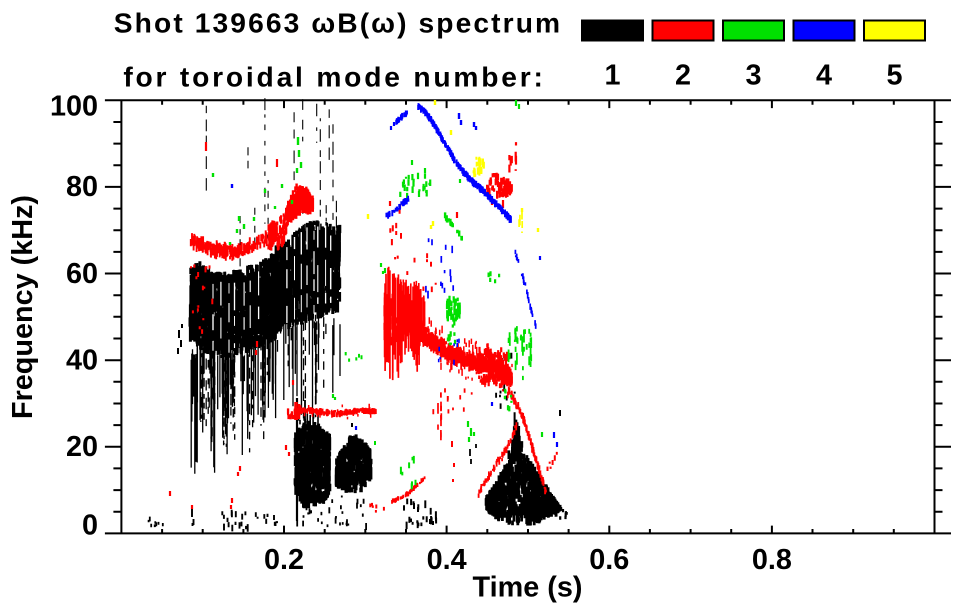 This screenshot has height=615, width=963. I want to click on svg-text: for toroidal mode number:, so click(334, 77).